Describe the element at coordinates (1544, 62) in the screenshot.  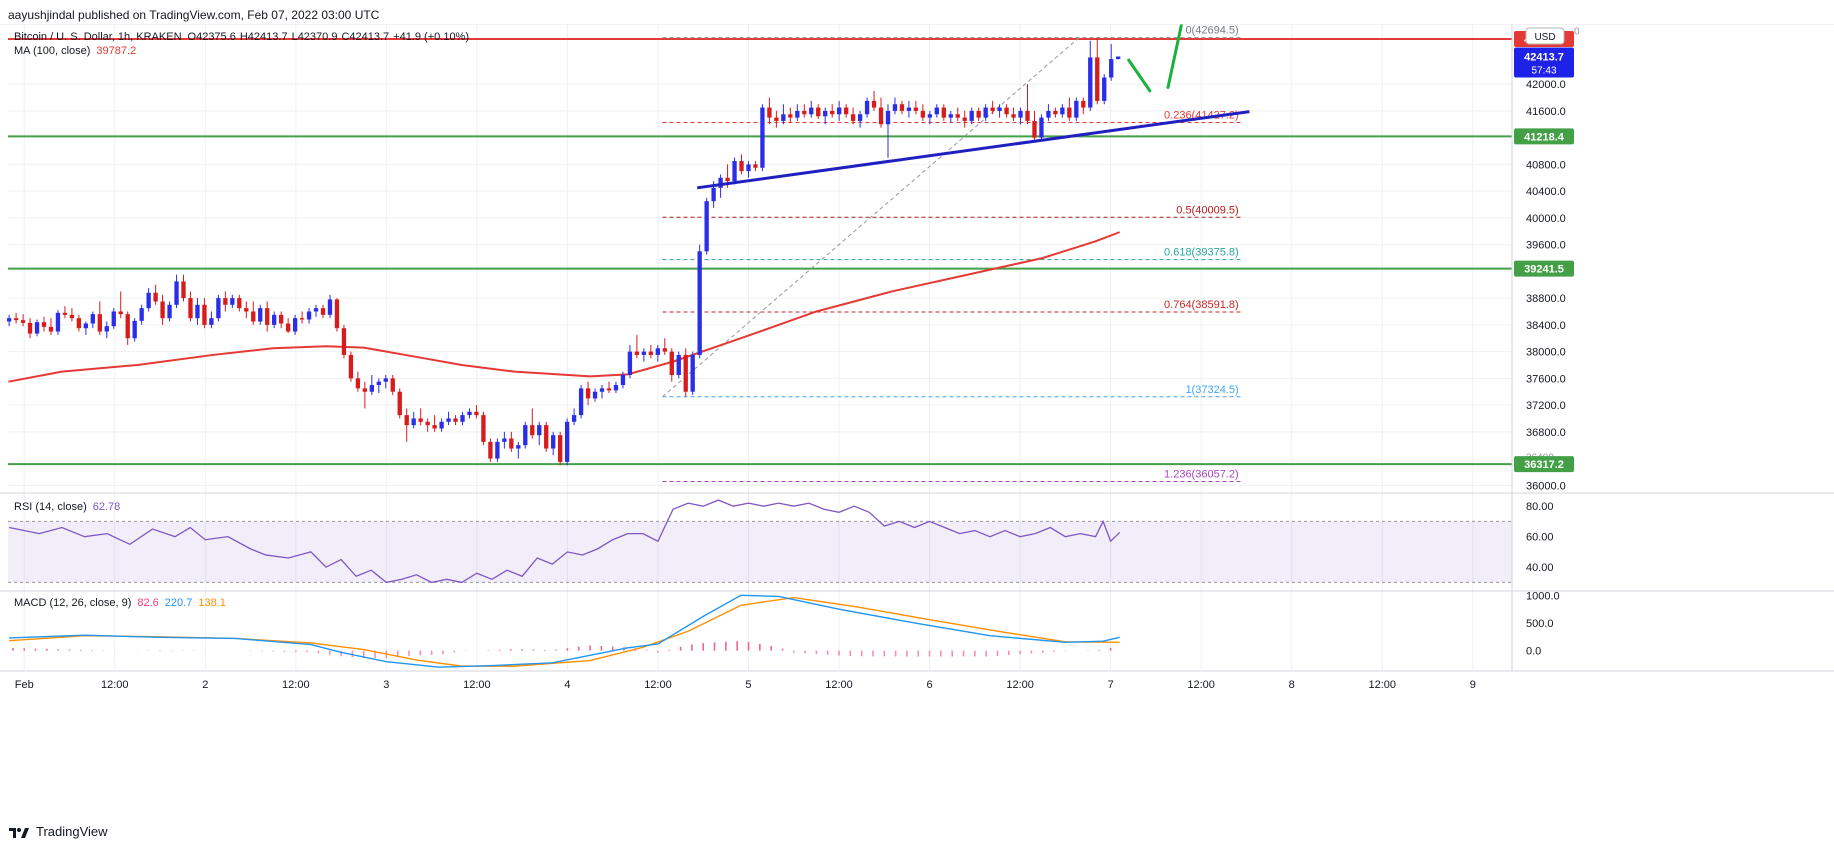
I see `last-price-tag` at that location.